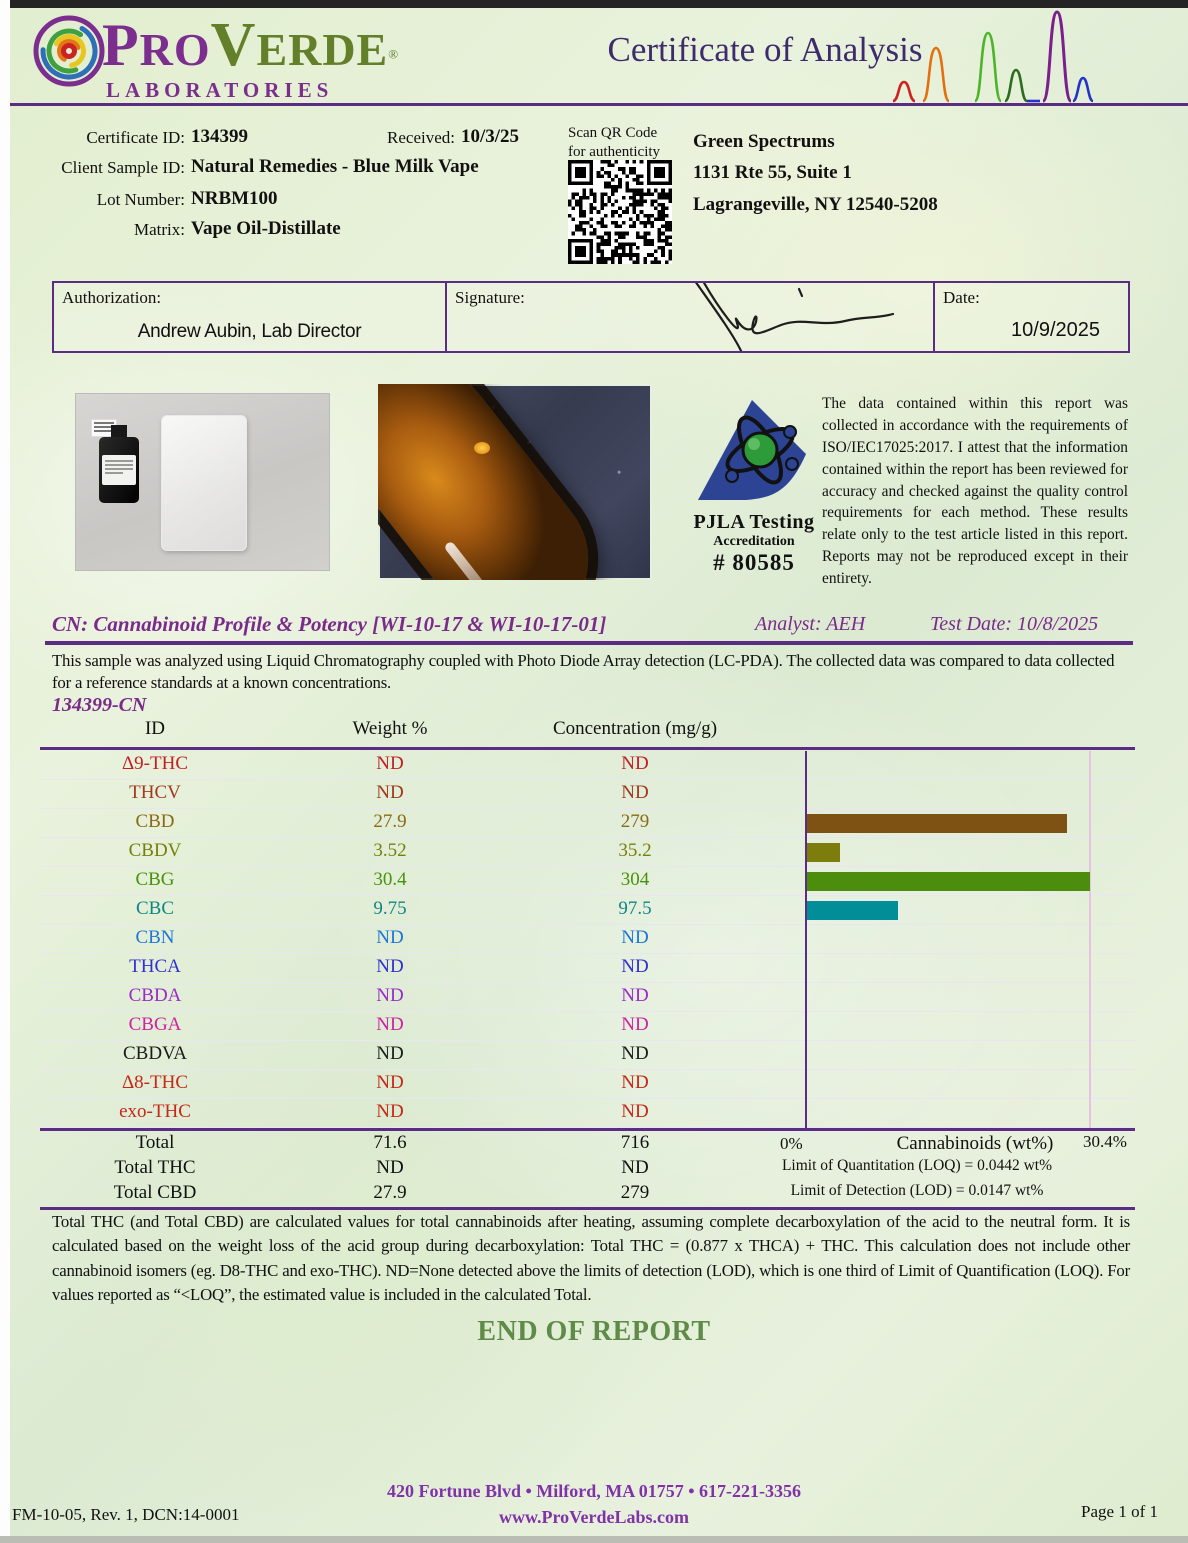 This screenshot has width=1188, height=1543. Describe the element at coordinates (155, 821) in the screenshot. I see `cell-id: CBD` at that location.